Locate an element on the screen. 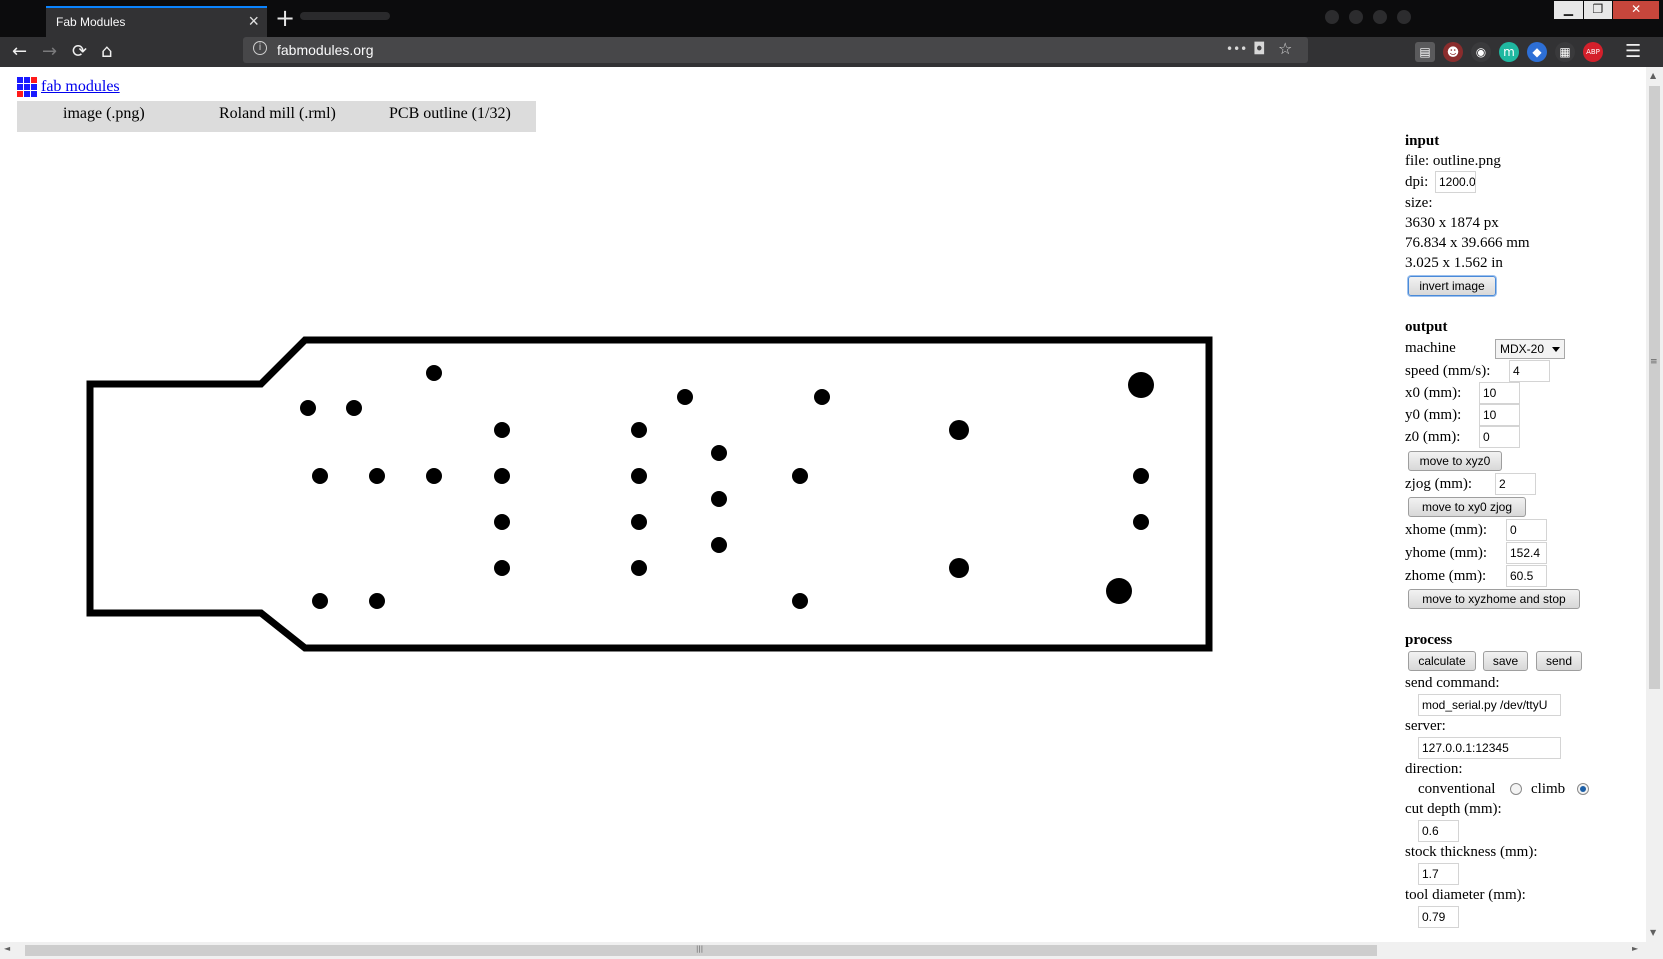 The image size is (1663, 959). vertical-scroll-thumb is located at coordinates (1654, 387).